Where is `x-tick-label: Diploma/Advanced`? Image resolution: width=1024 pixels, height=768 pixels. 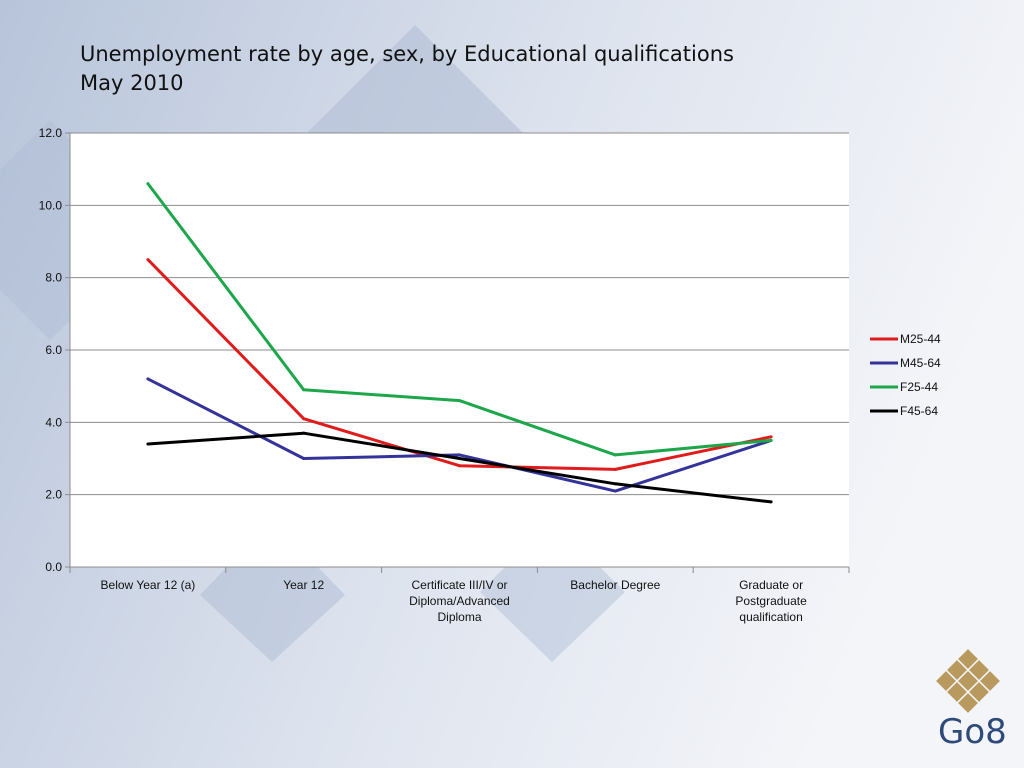
x-tick-label: Diploma/Advanced is located at coordinates (459, 601).